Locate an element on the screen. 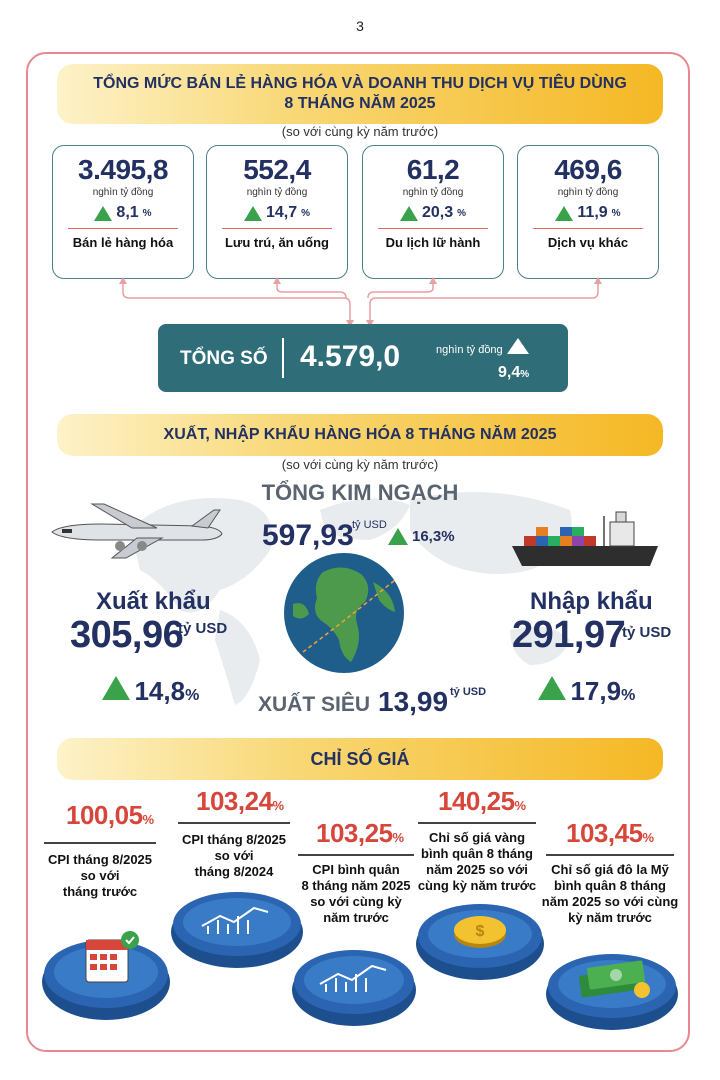 Image resolution: width=720 pixels, height=1080 pixels. cpi-yoy-value: 103,24% is located at coordinates (240, 801).